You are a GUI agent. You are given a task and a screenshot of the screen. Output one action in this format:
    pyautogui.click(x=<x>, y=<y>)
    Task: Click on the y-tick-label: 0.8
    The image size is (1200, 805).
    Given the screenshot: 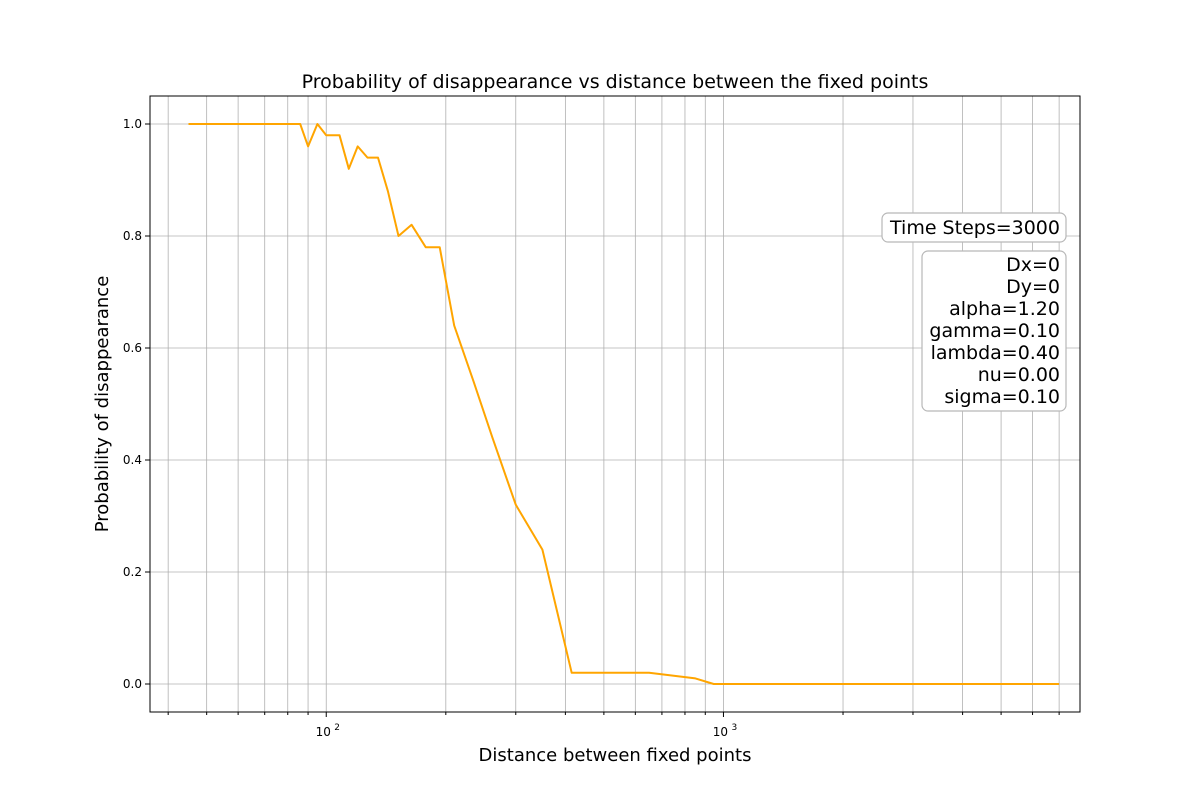 What is the action you would take?
    pyautogui.click(x=132, y=236)
    